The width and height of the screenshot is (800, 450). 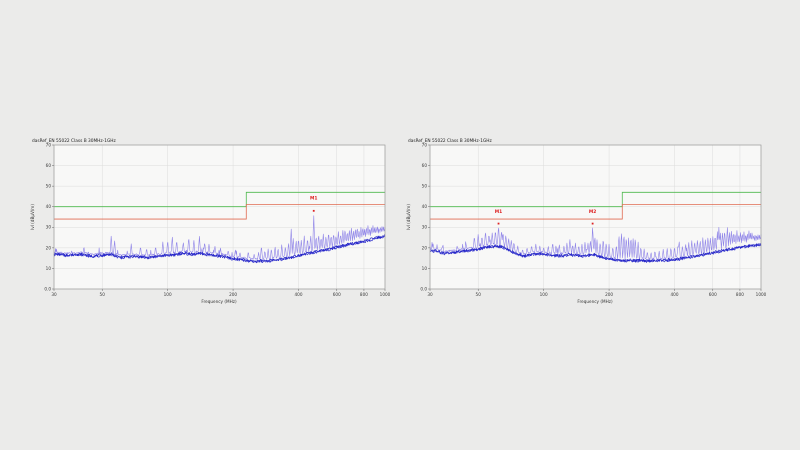 I want to click on marker-label-m2: M2, so click(x=592, y=212).